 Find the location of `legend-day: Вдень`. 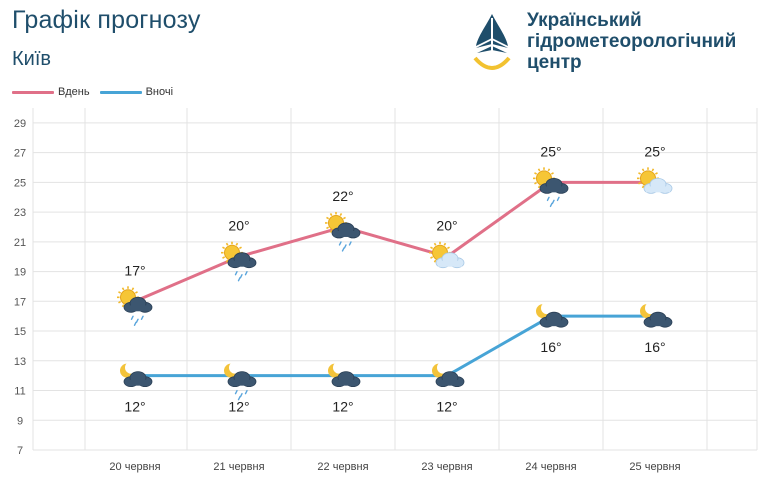

legend-day: Вдень is located at coordinates (51, 92).